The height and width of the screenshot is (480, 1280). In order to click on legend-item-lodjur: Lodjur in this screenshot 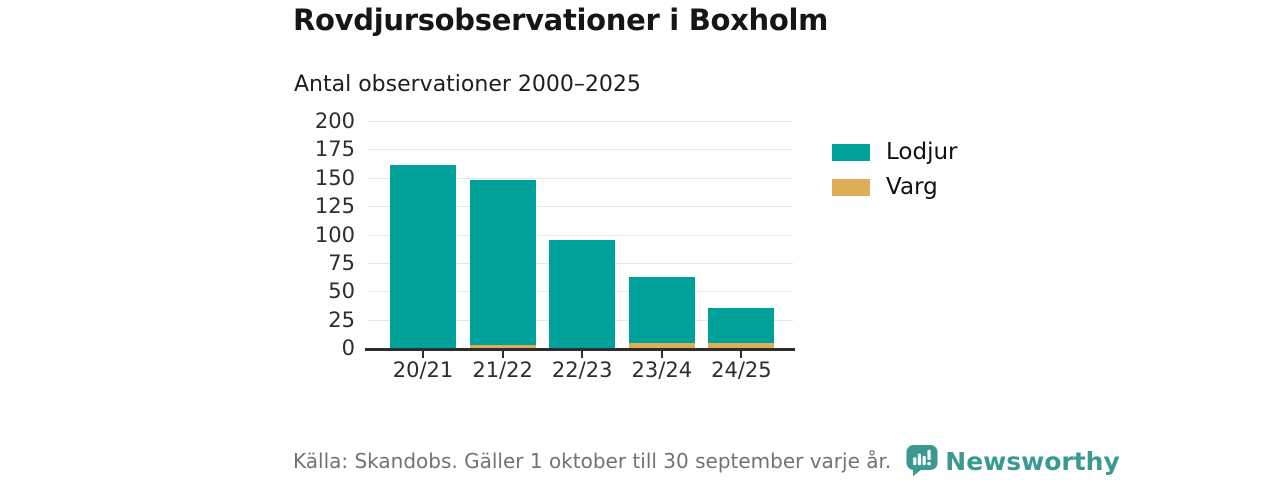, I will do `click(895, 152)`.